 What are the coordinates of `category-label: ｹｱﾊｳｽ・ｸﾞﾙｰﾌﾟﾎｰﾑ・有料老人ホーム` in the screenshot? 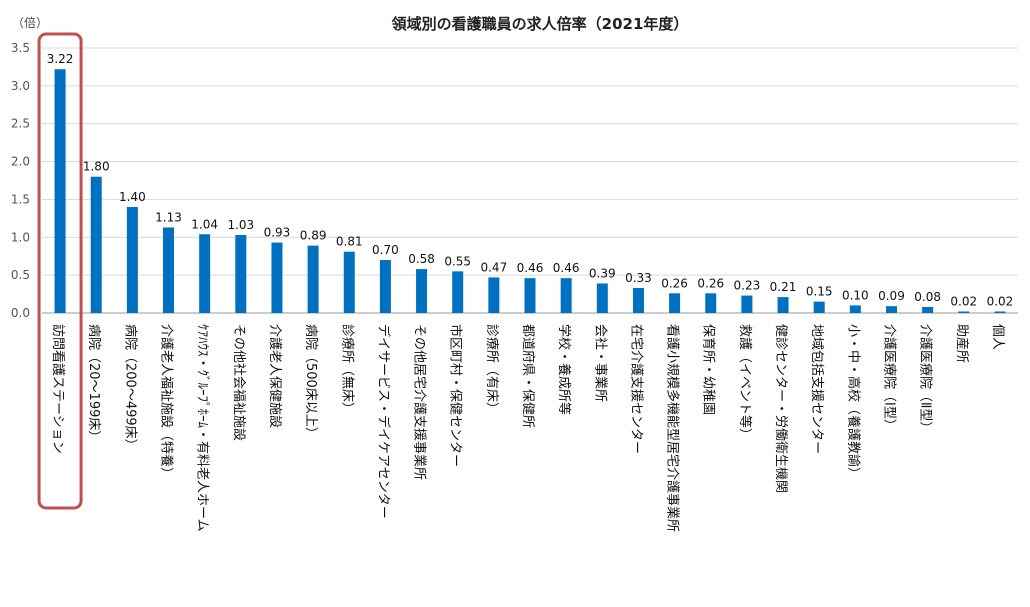 It's located at (202, 428).